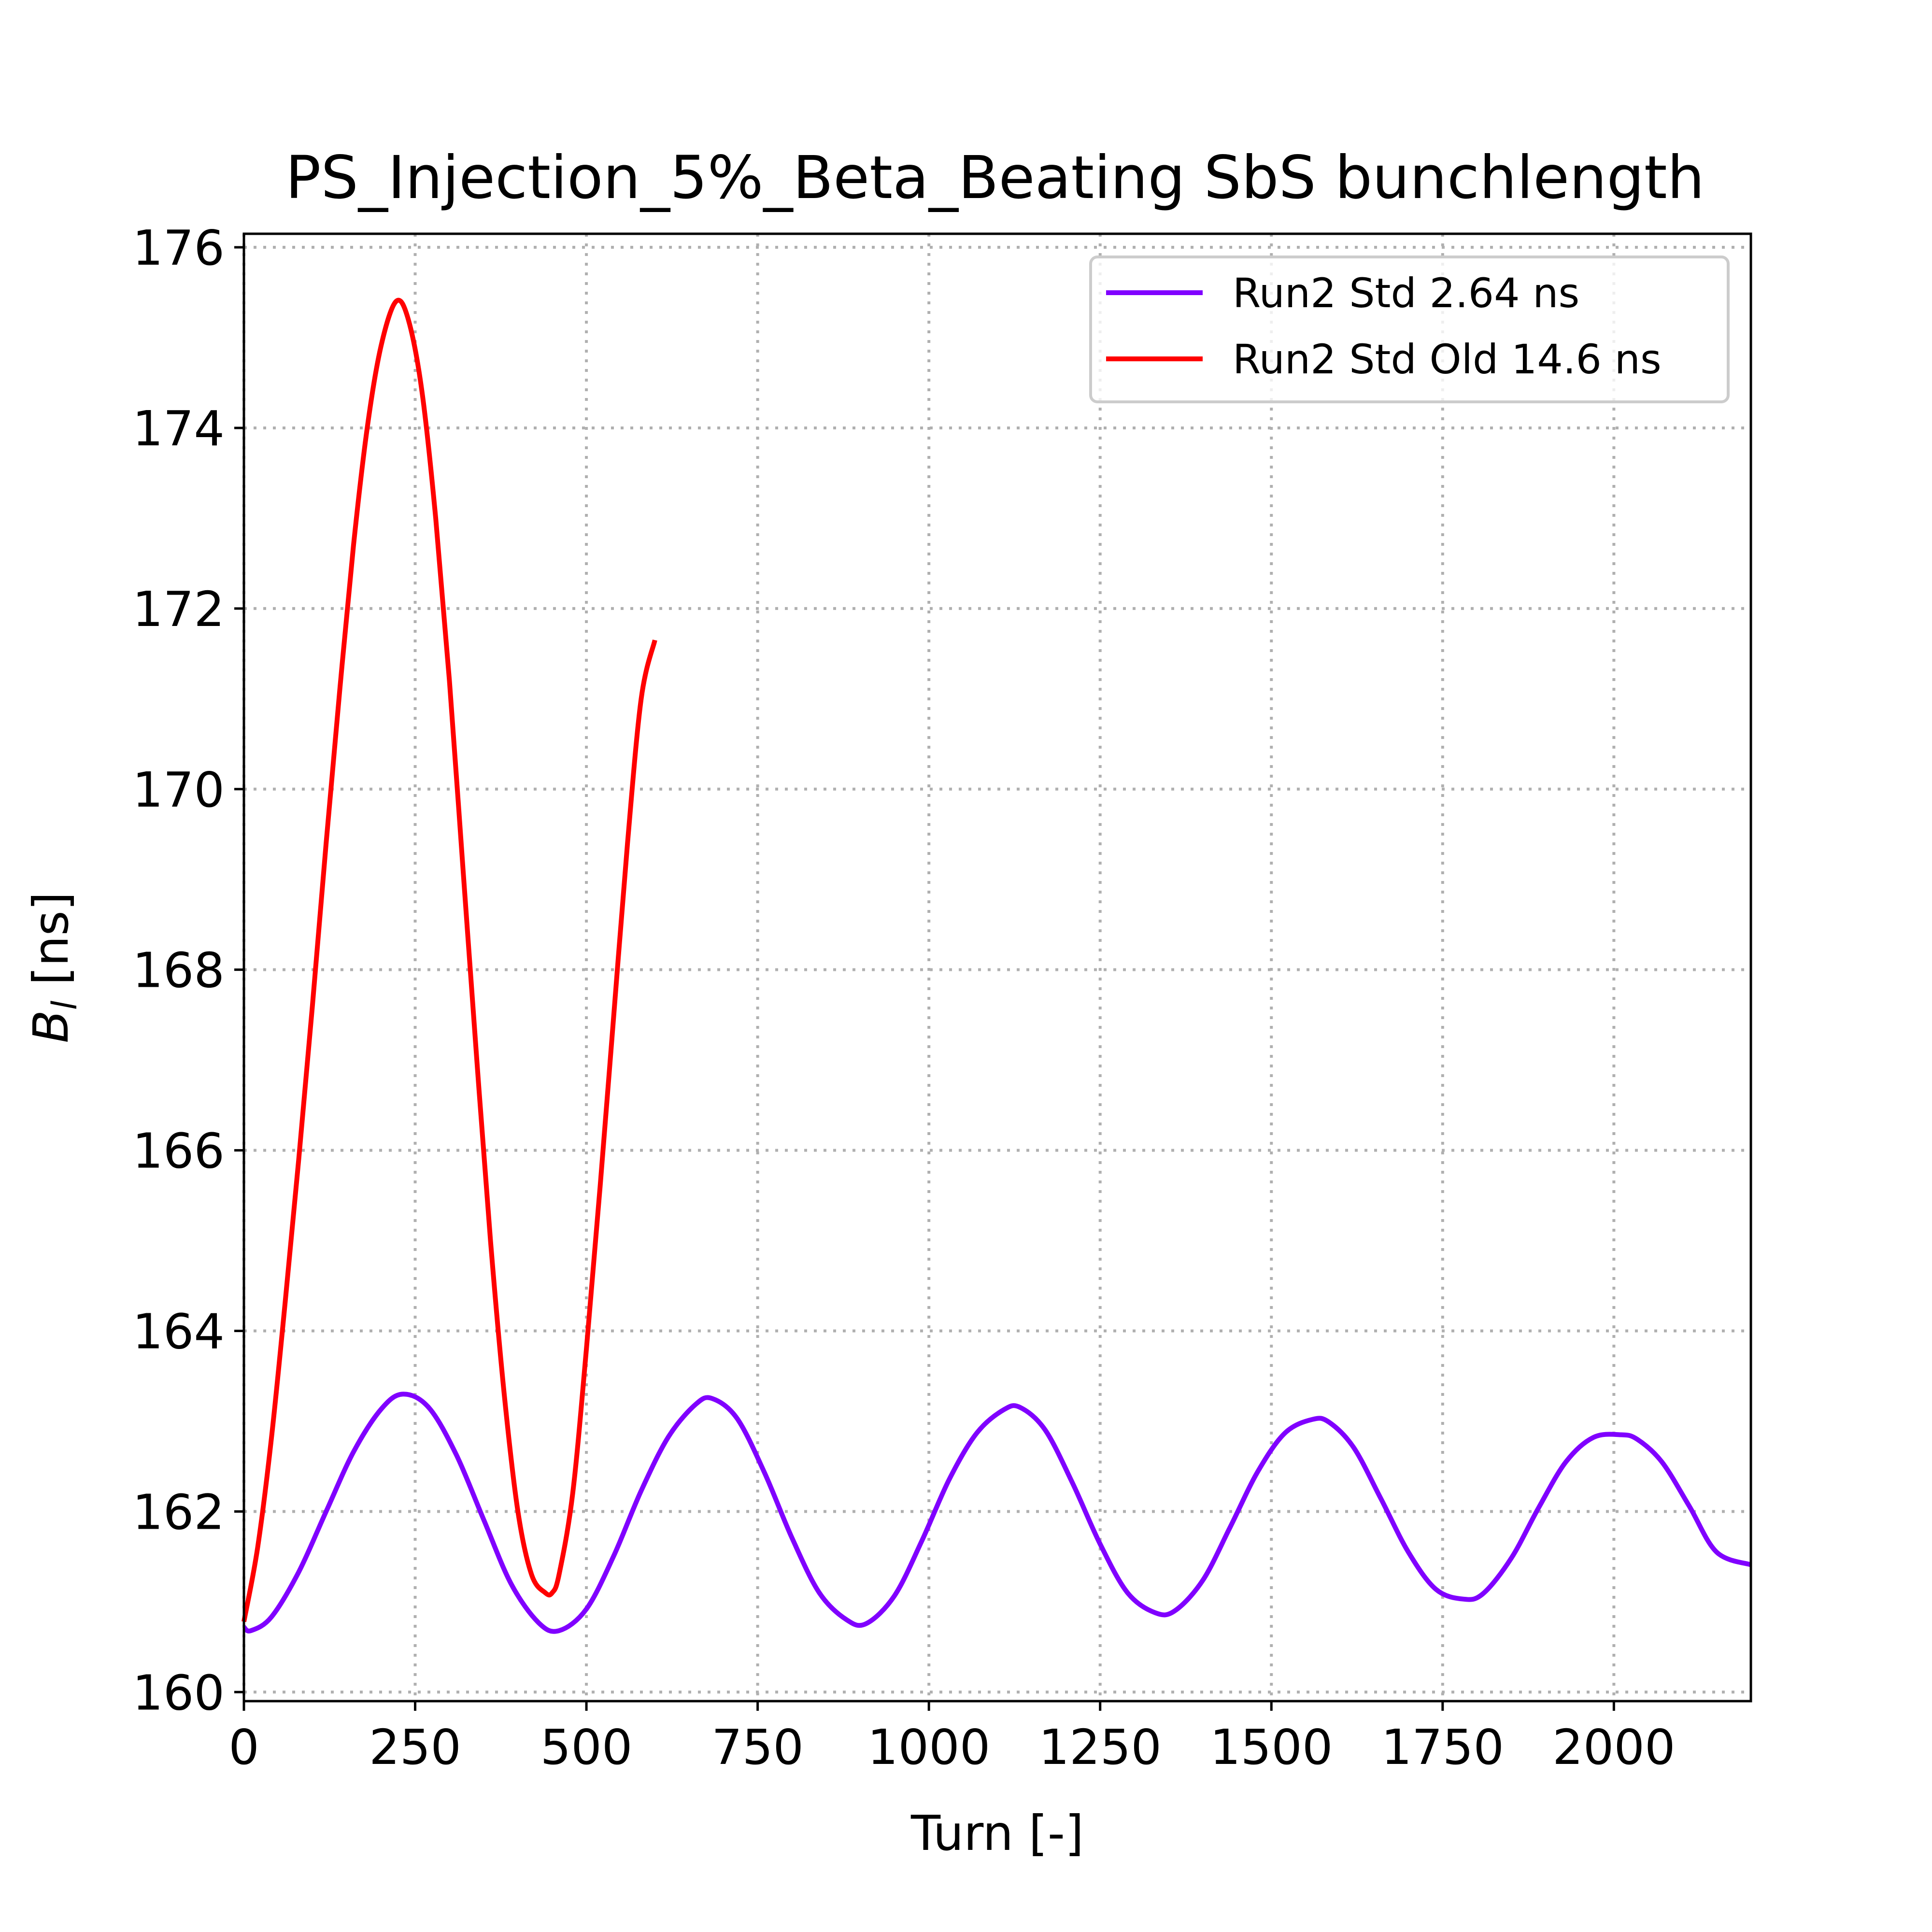 The height and width of the screenshot is (1932, 1932). I want to click on y-tick-label: 168, so click(178, 970).